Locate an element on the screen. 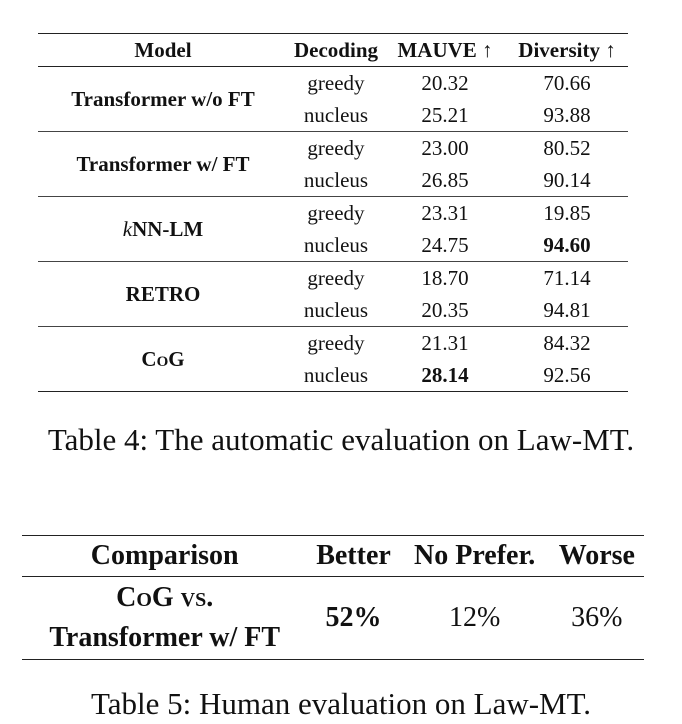  model-name: Transformer w/ FT is located at coordinates (163, 164).